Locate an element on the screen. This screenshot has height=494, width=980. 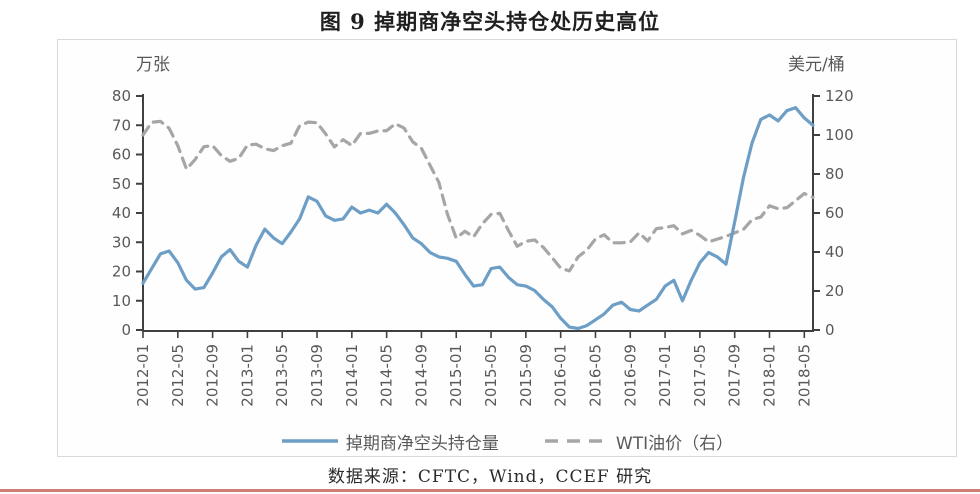
x-axis-tick-label: 2013-05 is located at coordinates (282, 375).